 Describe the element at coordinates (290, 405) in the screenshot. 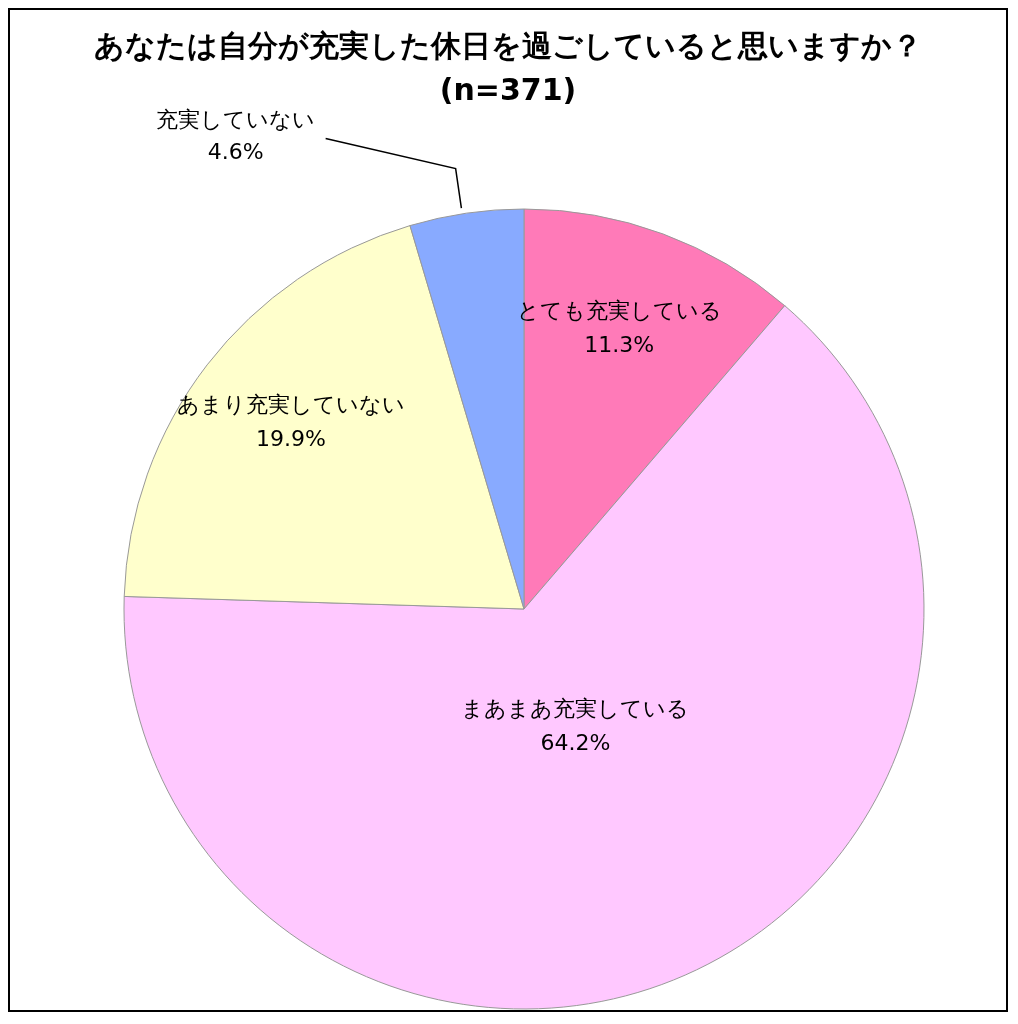

I see `slice-label: あまり充実していない` at that location.